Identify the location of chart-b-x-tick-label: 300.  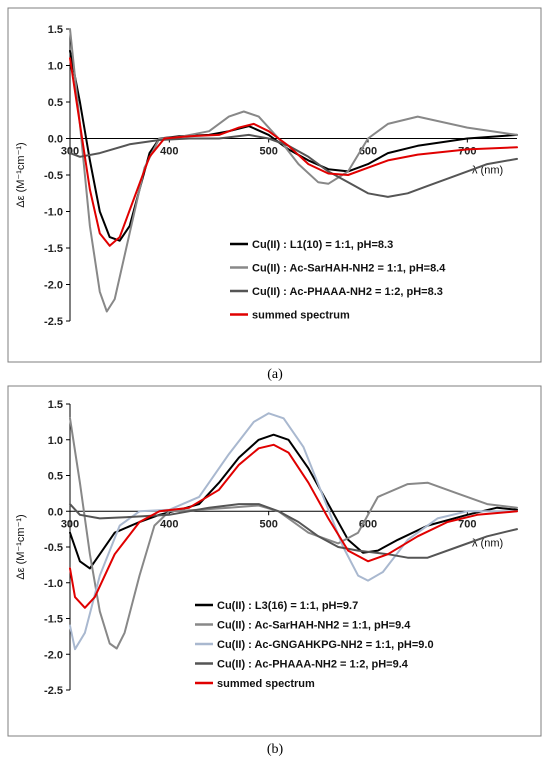
(70, 524).